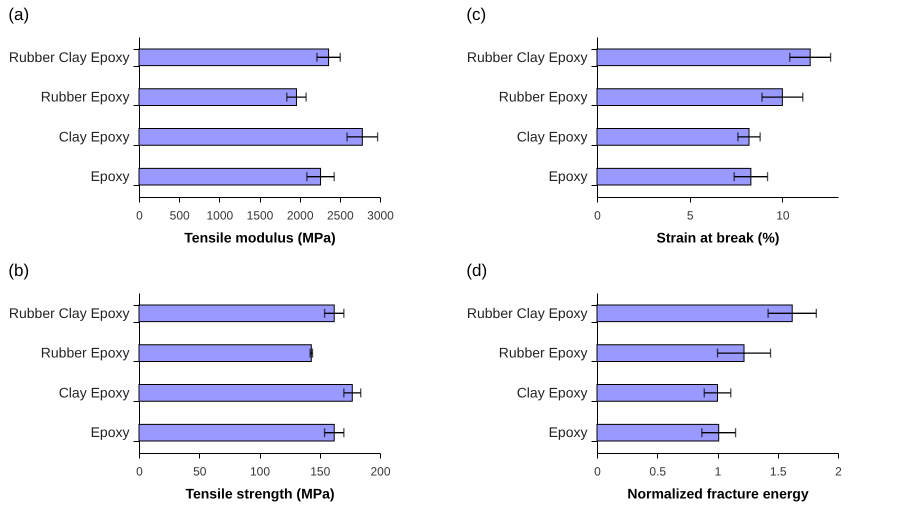 This screenshot has height=513, width=916. What do you see at coordinates (718, 494) in the screenshot?
I see `x-axis-title: Normalized fracture energy` at bounding box center [718, 494].